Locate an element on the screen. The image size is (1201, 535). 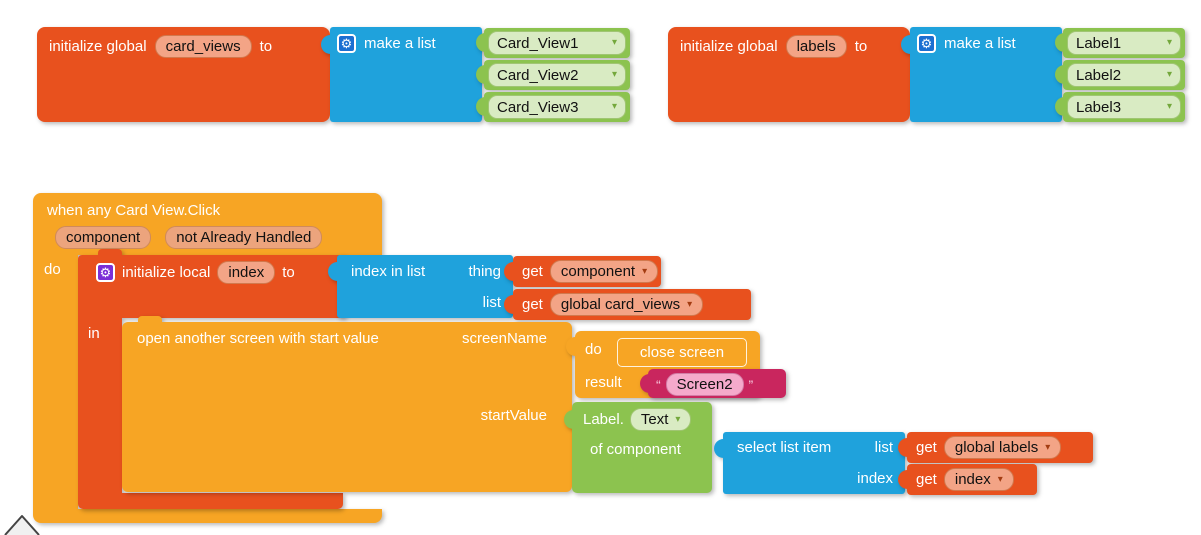
block-bottom-bar is located at coordinates (210, 501).